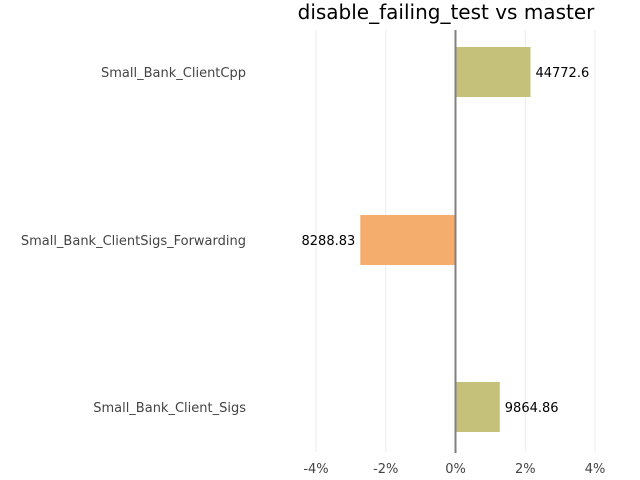 The image size is (640, 480). I want to click on x-tick-label: 4%, so click(595, 469).